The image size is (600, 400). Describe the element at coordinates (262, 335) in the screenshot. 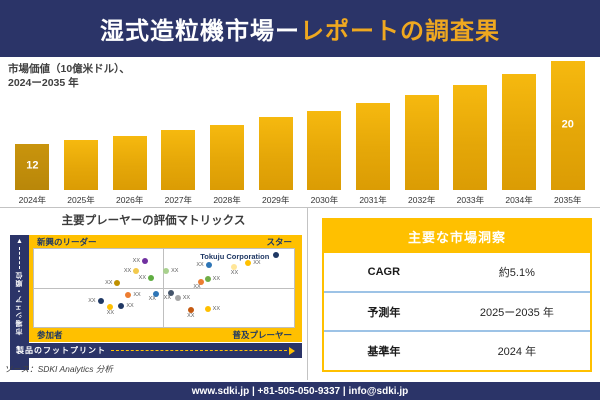

I see `quadrant-label-pervasive-players: 普及プレーヤー` at that location.